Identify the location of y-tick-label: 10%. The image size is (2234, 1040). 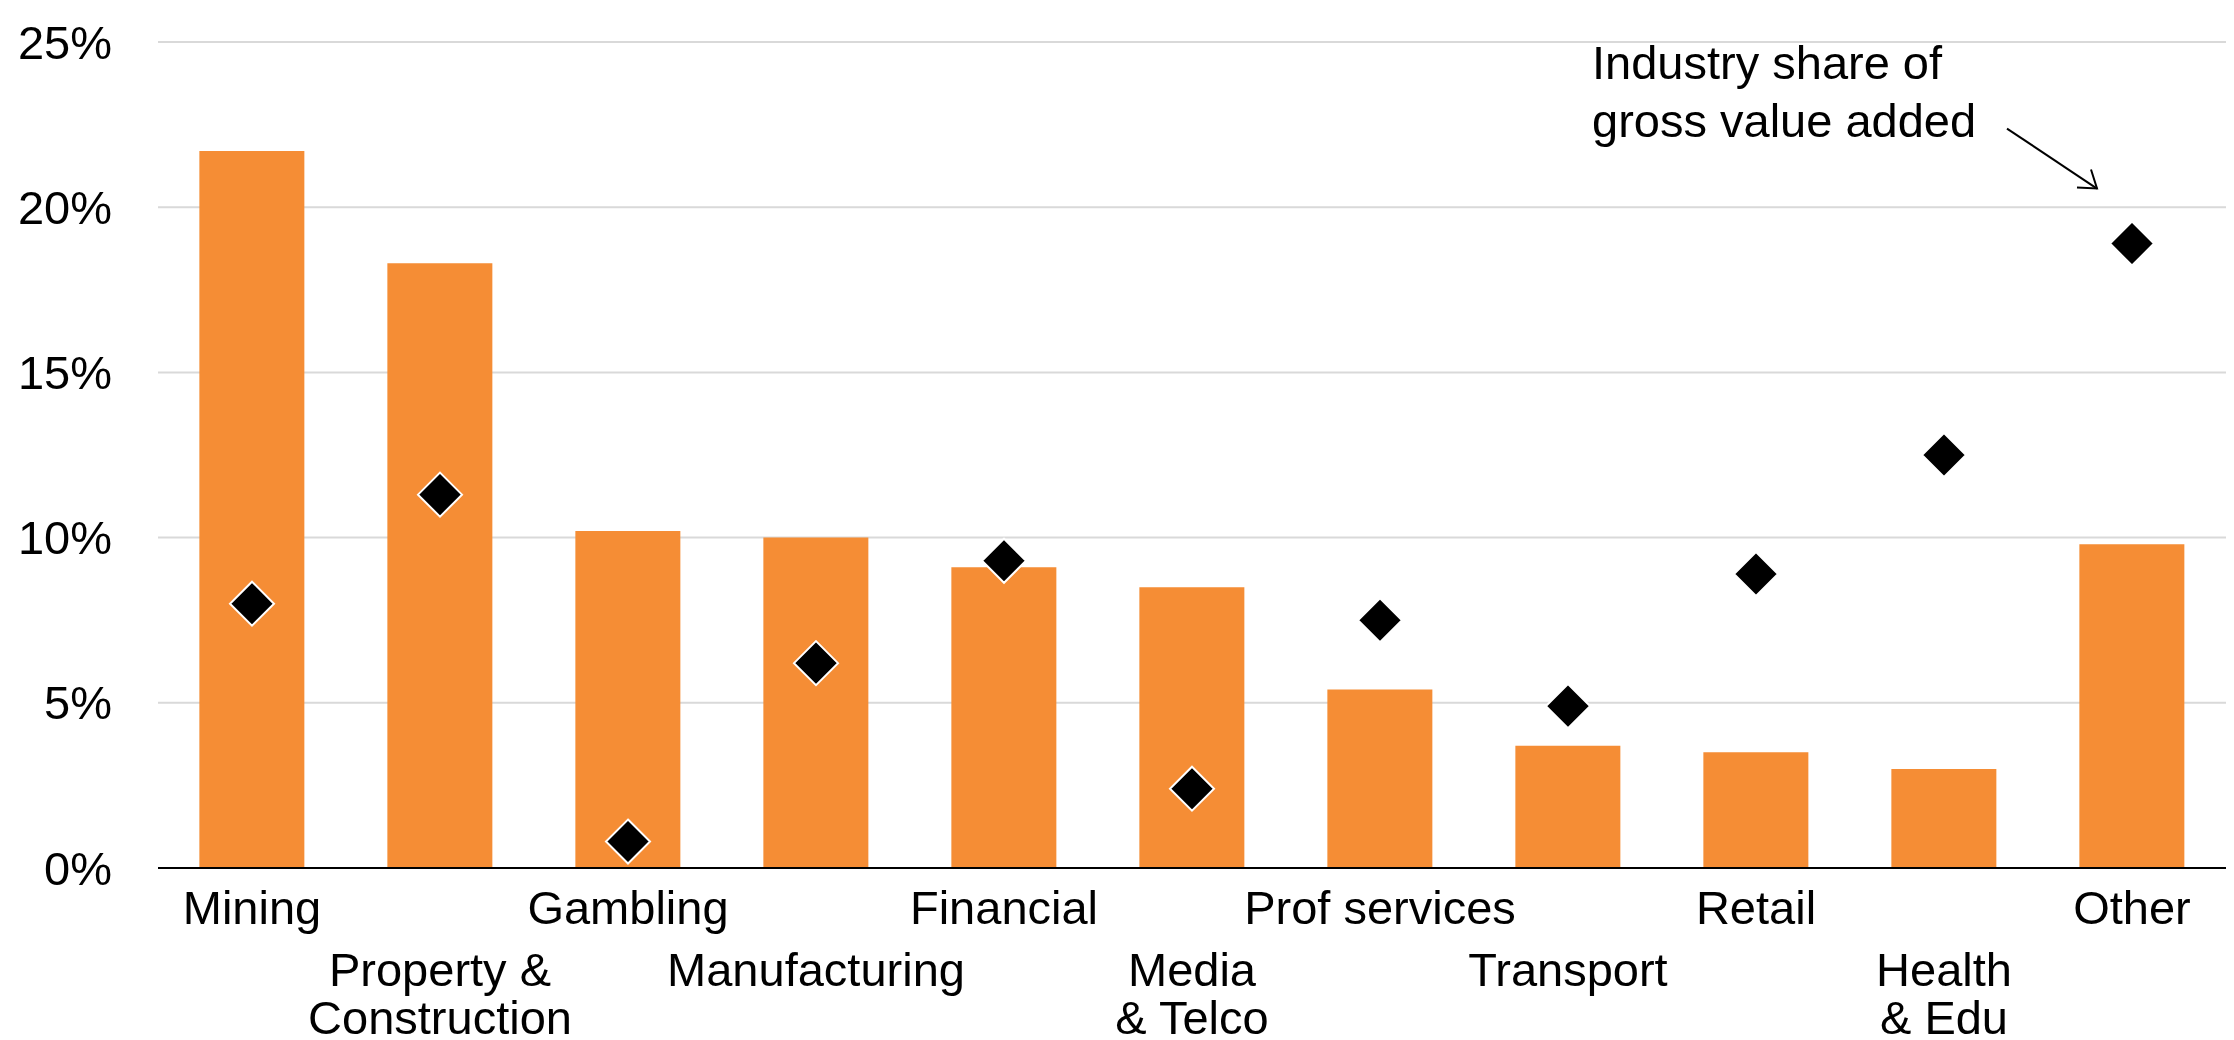
(64, 538).